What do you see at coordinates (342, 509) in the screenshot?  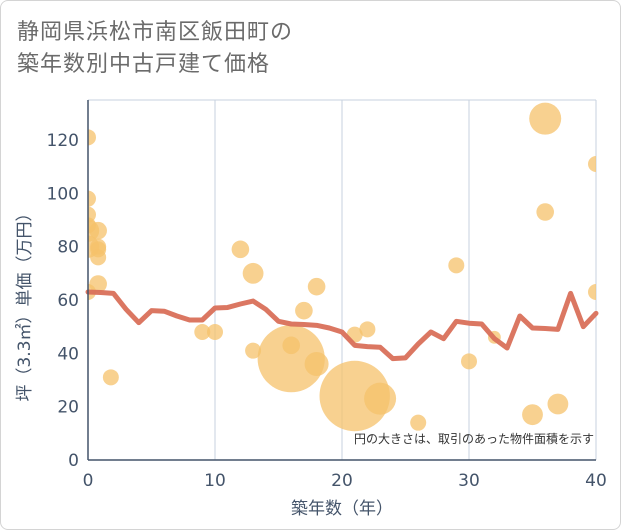 I see `x-axis-label: 築年数（年）` at bounding box center [342, 509].